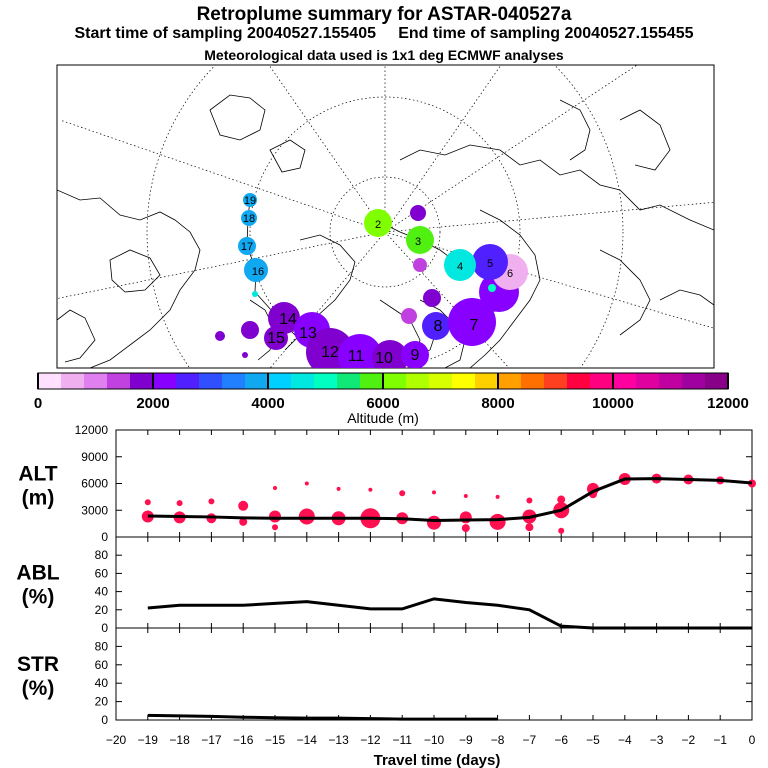 This screenshot has width=768, height=768. Describe the element at coordinates (370, 740) in the screenshot. I see `x-tick-label: −12` at that location.